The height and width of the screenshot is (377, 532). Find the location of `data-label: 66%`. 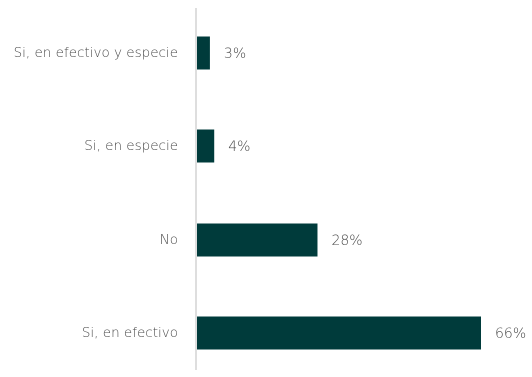

data-label: 66% is located at coordinates (510, 334).